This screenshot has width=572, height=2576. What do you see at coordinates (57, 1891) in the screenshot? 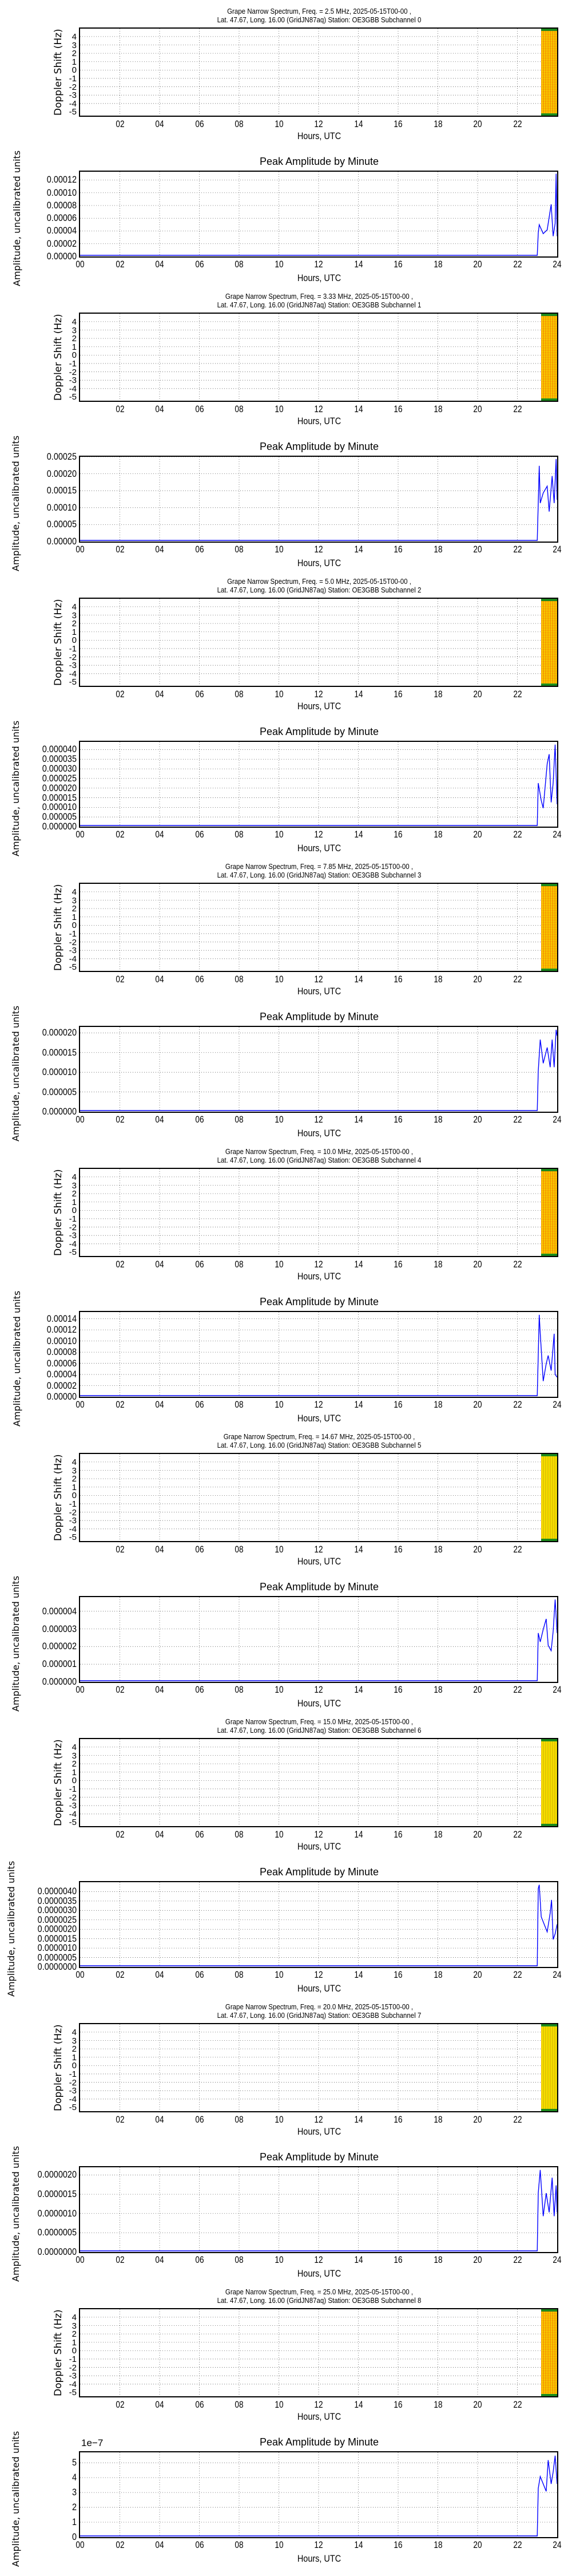
I see `amplitude-y-tick: 0.0000040` at bounding box center [57, 1891].